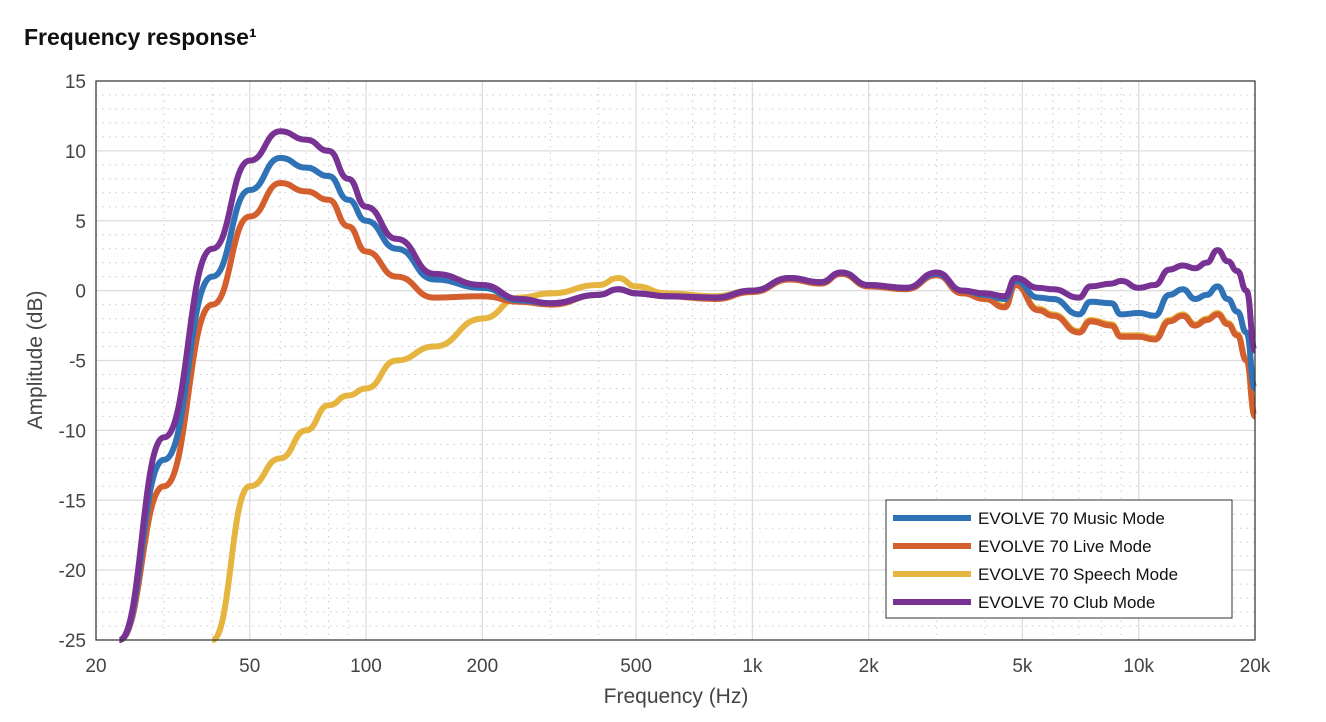 Image resolution: width=1326 pixels, height=722 pixels. I want to click on legend-entry: EVOLVE 70 Club Mode, so click(1066, 602).